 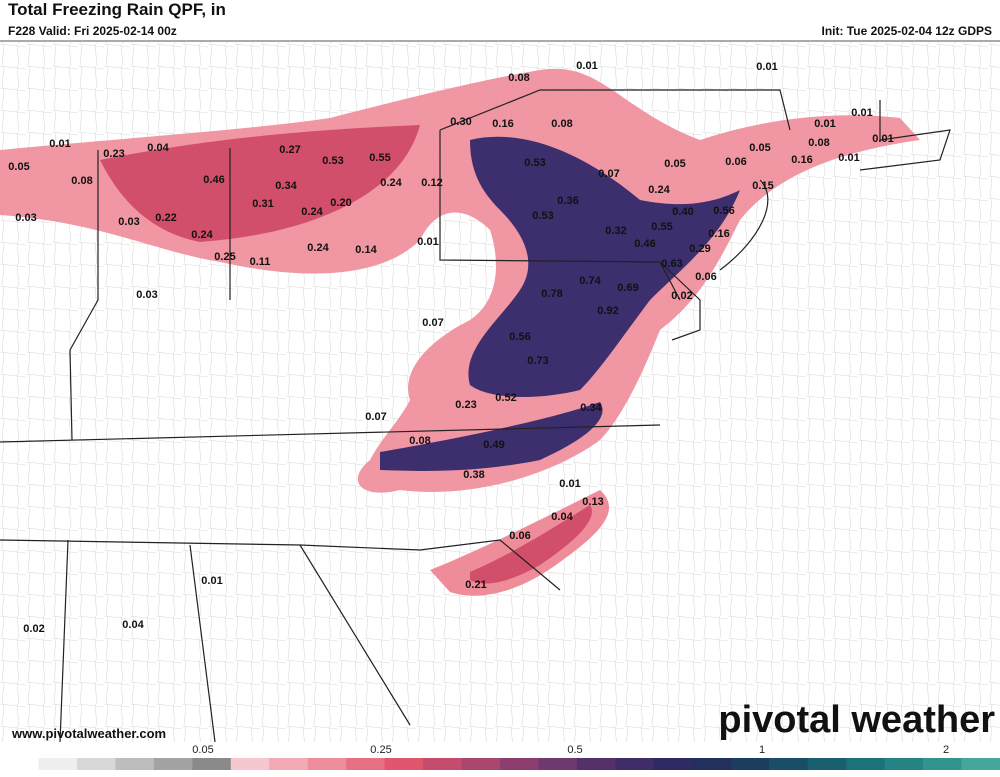 I want to click on title: Total Freezing Rain QPF, in, so click(x=117, y=9).